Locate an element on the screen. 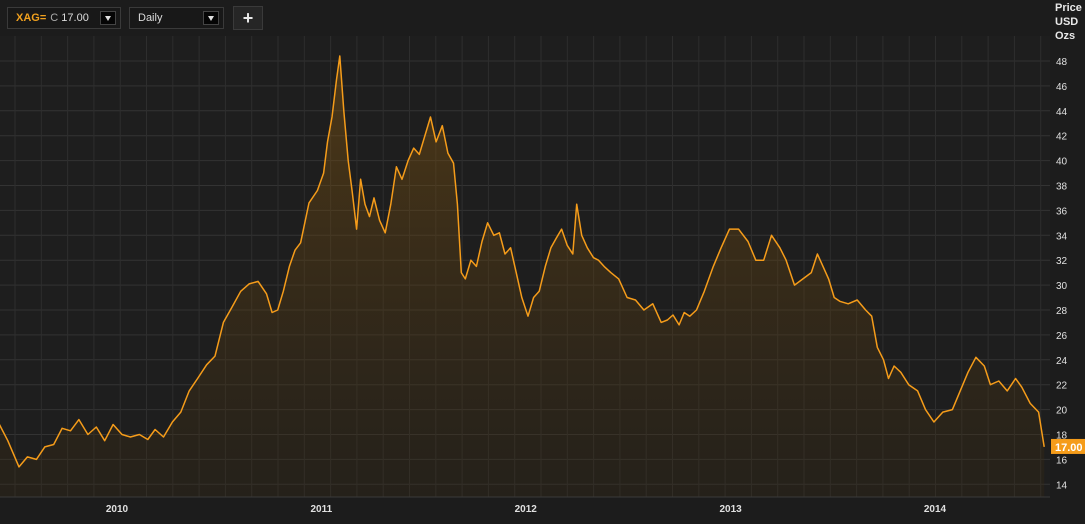  symbol-selector: XAG= C 17.00 is located at coordinates (64, 18).